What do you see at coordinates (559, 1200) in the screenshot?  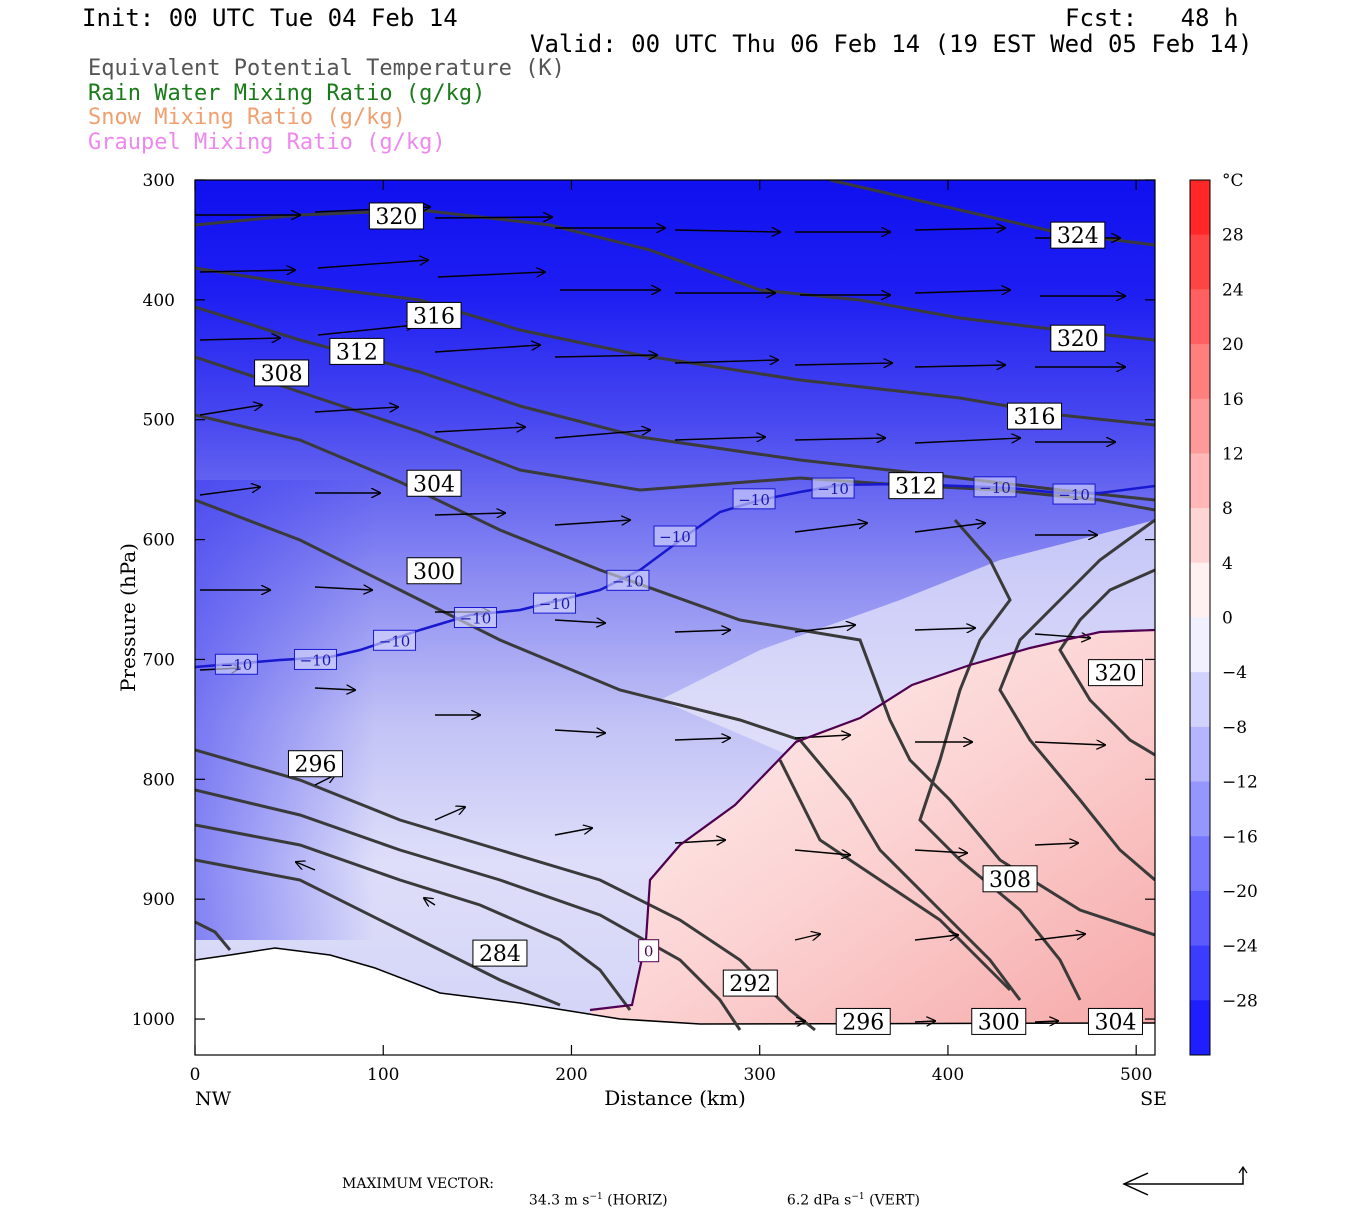 I see `horiz-value: 34.3 m s` at bounding box center [559, 1200].